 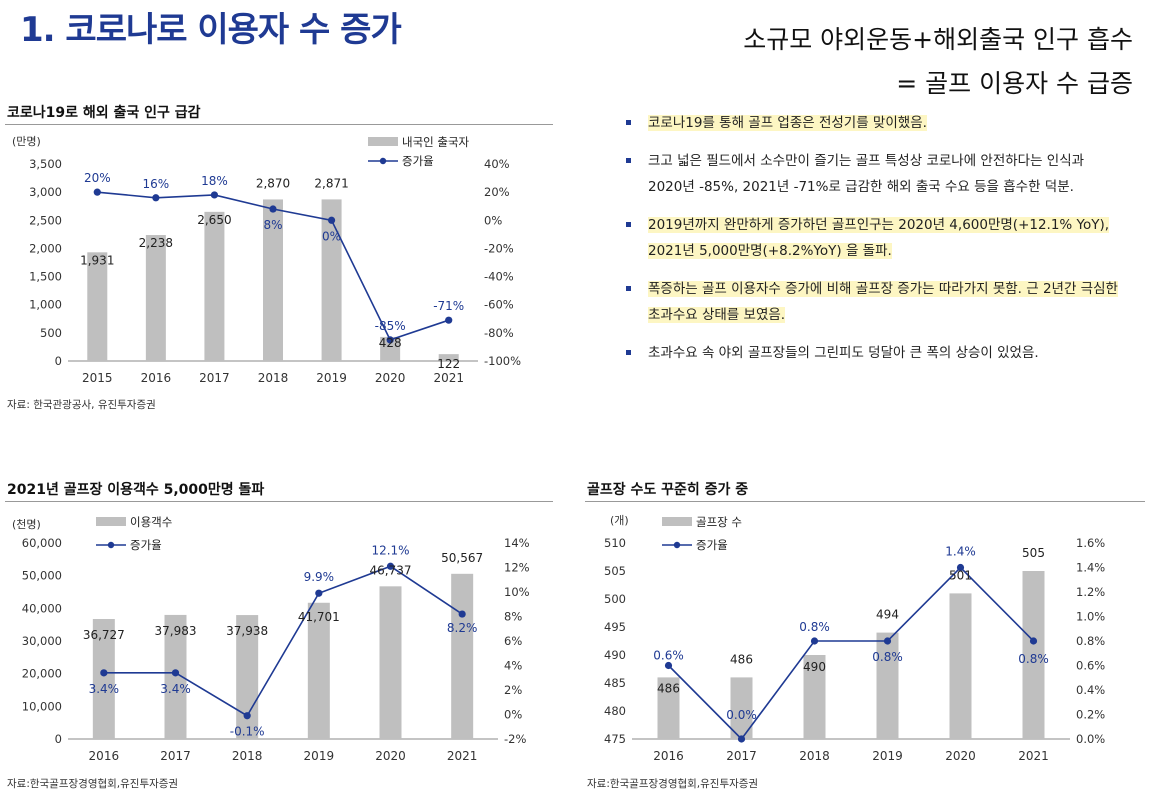 I want to click on bar-value-label: 494, so click(x=887, y=615).